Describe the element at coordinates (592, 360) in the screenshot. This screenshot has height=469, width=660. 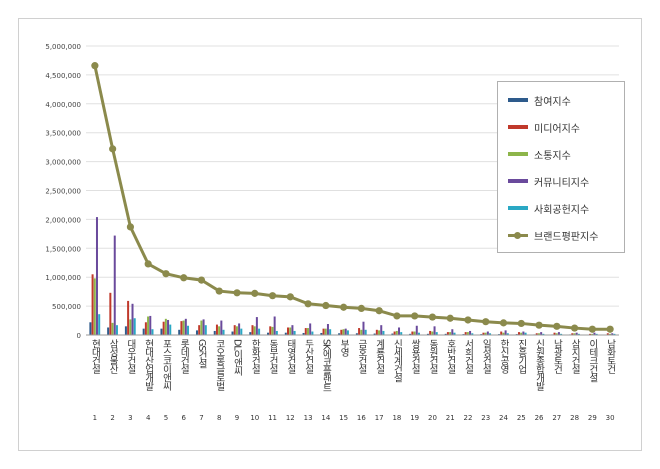
I see `x-category-label: 이테크건설` at that location.